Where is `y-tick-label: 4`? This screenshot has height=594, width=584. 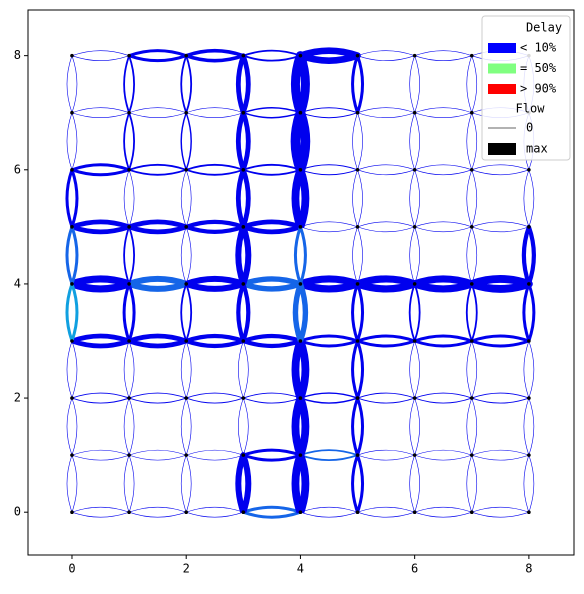 y-tick-label: 4 is located at coordinates (17, 283).